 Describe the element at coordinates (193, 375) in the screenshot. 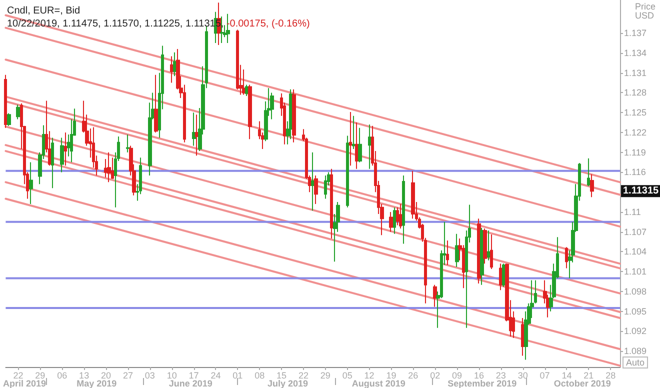

I see `x-tick-label: 17` at that location.